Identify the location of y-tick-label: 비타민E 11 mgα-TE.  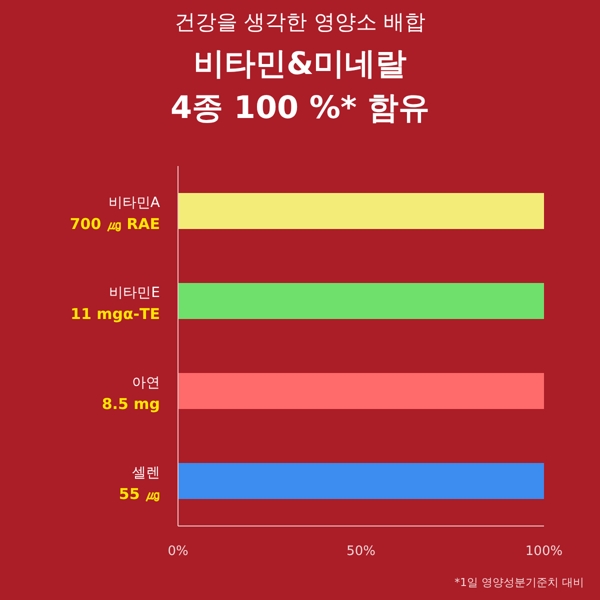
(115, 304).